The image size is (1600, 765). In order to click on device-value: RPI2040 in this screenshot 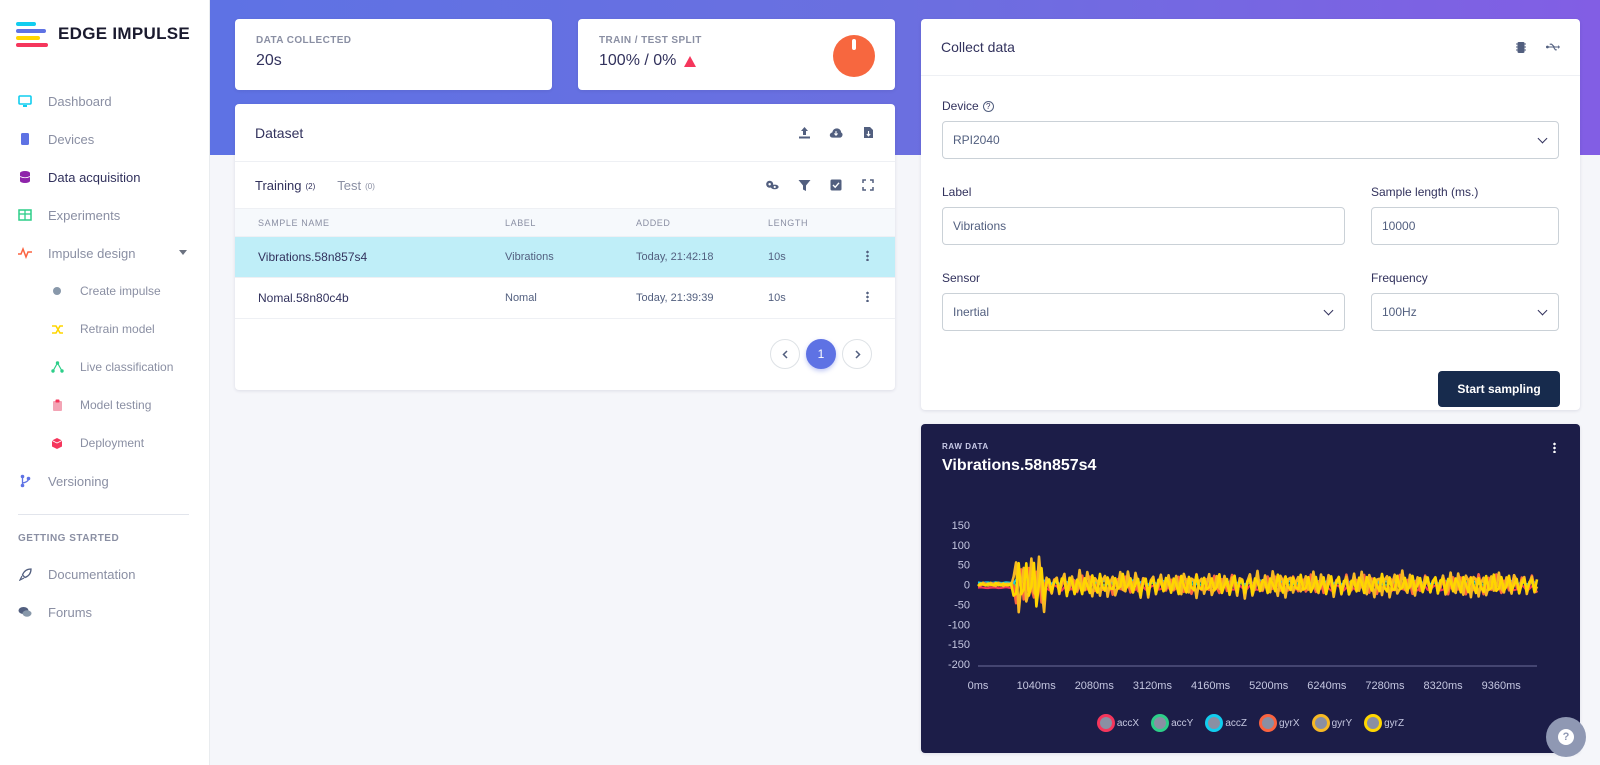, I will do `click(976, 140)`.